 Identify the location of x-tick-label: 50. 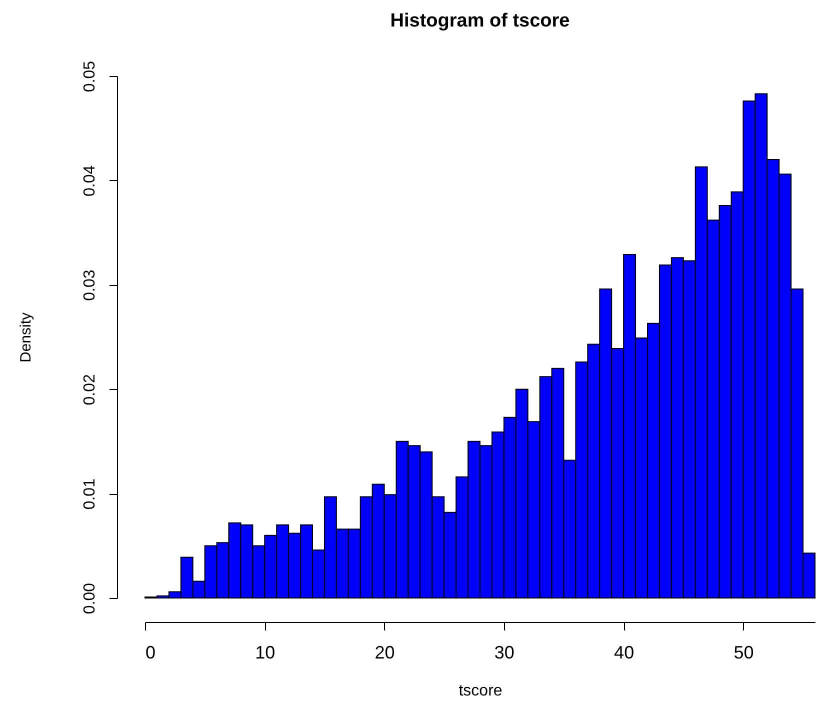
(744, 652).